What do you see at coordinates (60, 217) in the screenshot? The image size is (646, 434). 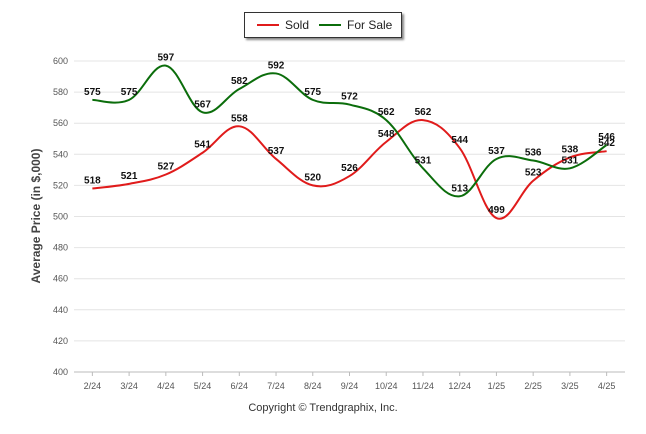 I see `y-tick-label: 500` at bounding box center [60, 217].